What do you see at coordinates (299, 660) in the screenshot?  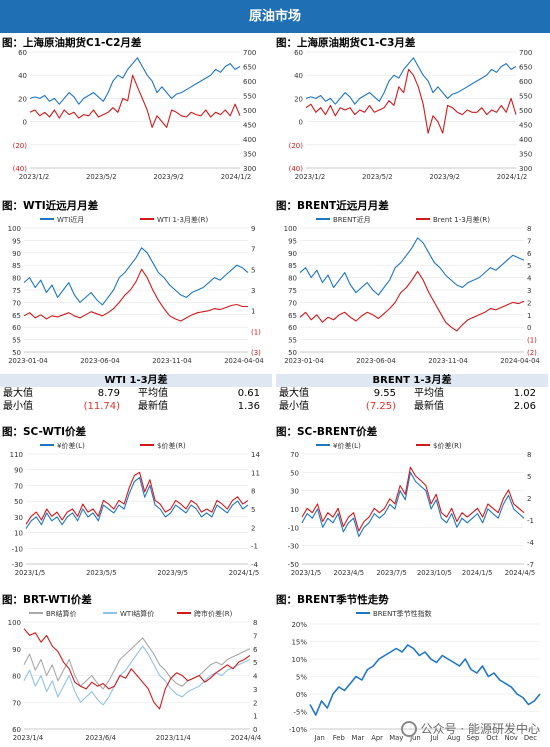 I see `y-left-tick-label: 10%` at bounding box center [299, 660].